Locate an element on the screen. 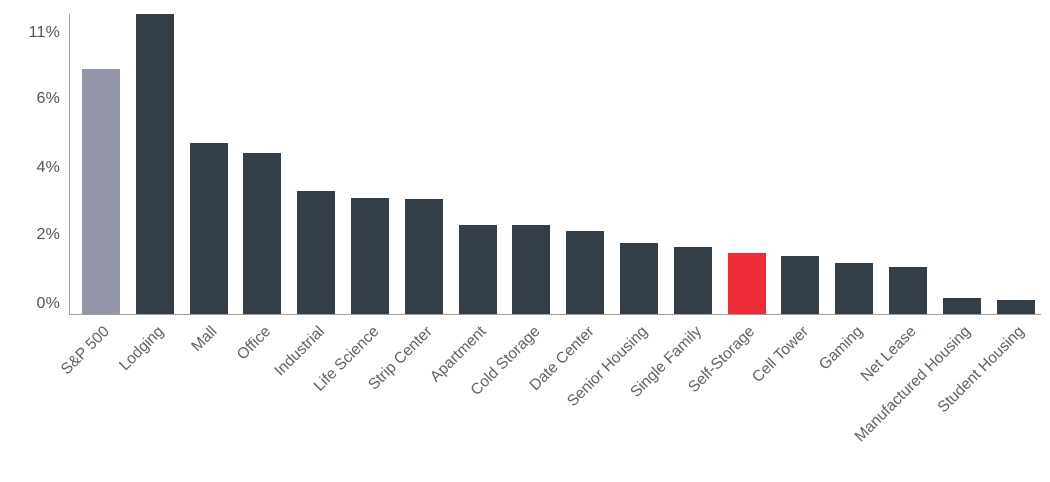  x-category-label: Cell Tower is located at coordinates (781, 354).